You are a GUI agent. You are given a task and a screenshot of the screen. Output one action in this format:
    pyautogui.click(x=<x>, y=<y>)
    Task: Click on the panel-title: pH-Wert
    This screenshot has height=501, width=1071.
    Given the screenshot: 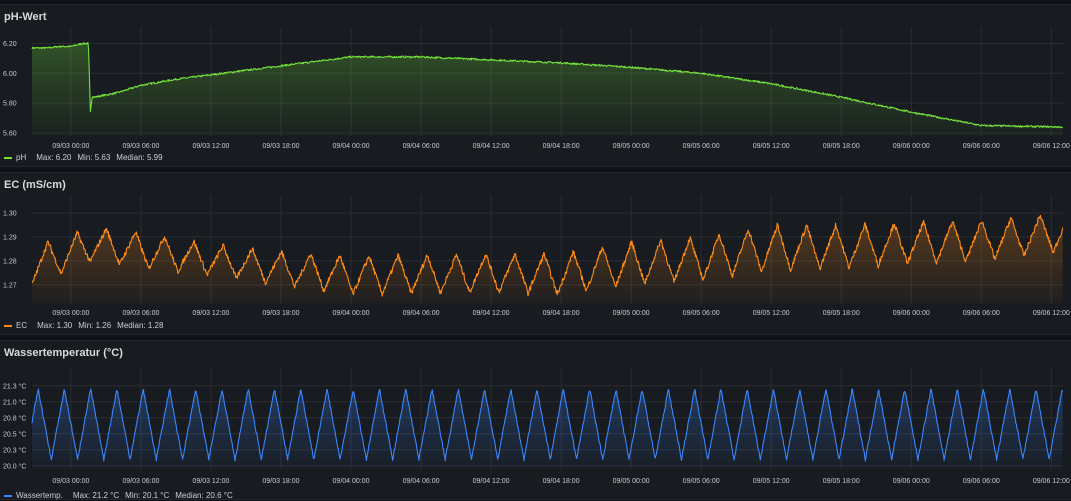 What is the action you would take?
    pyautogui.click(x=25, y=17)
    